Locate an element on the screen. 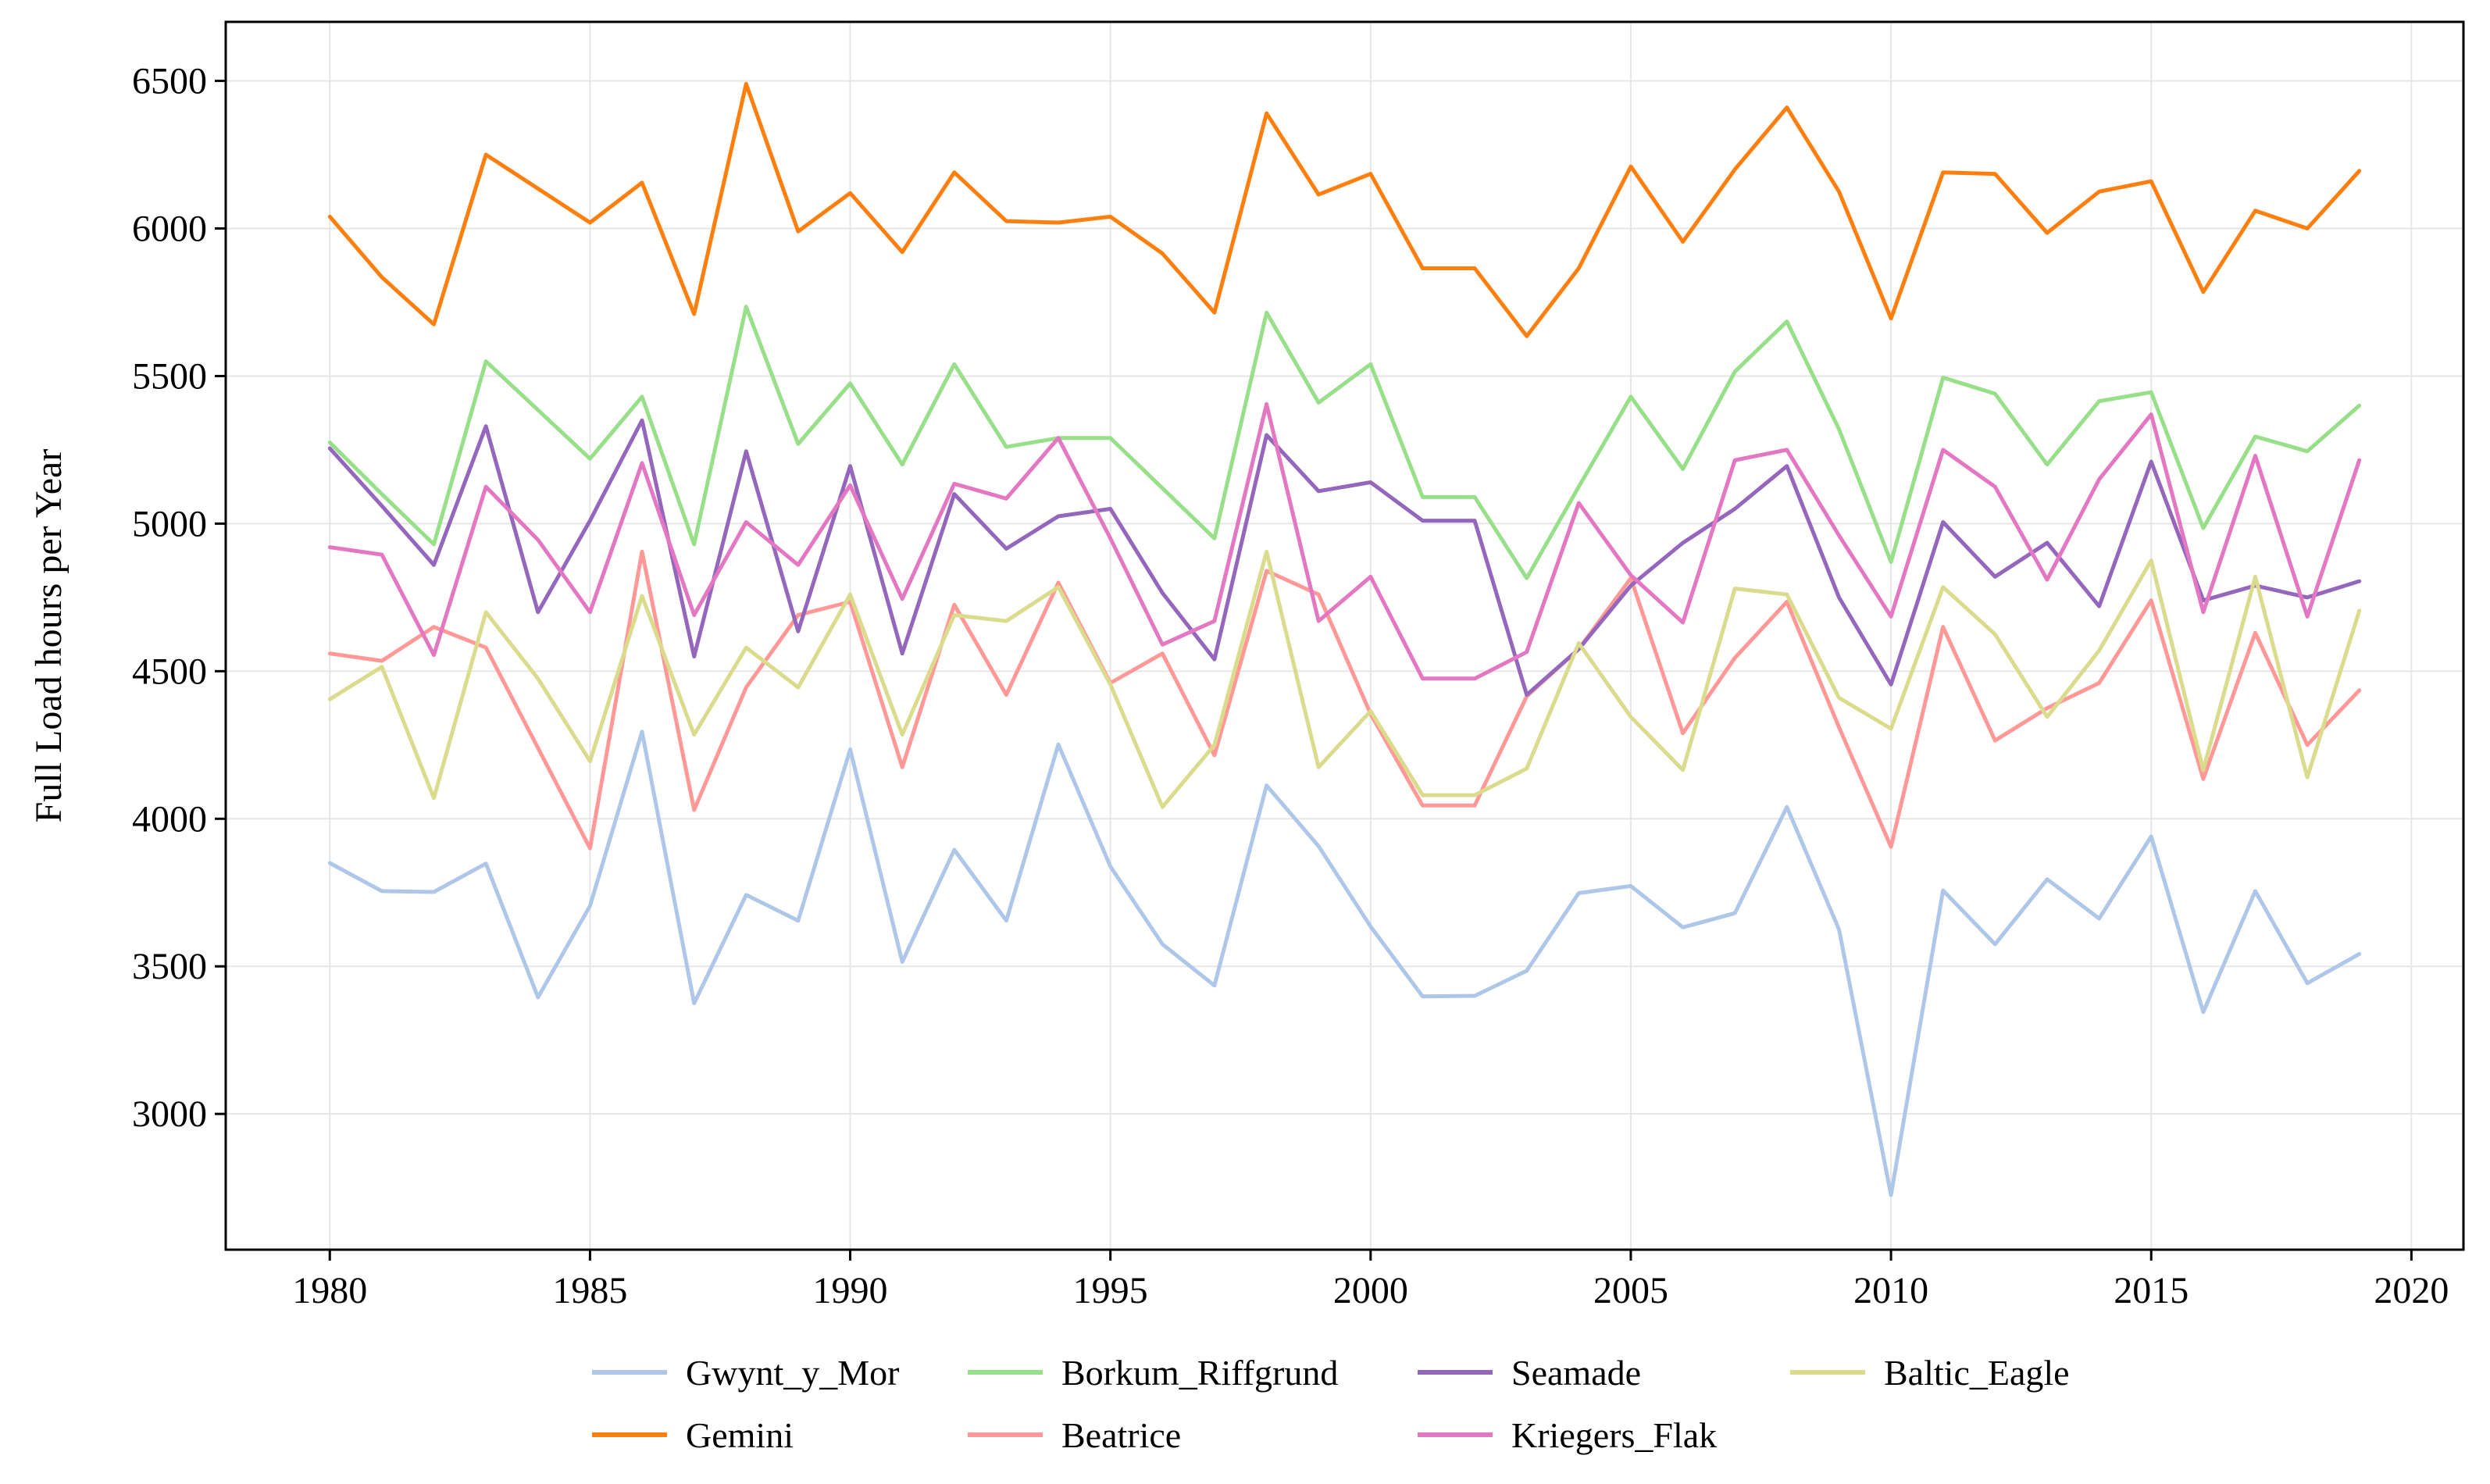 The width and height of the screenshot is (2490, 1484). y-tick-label-5500: 5500 is located at coordinates (169, 376).